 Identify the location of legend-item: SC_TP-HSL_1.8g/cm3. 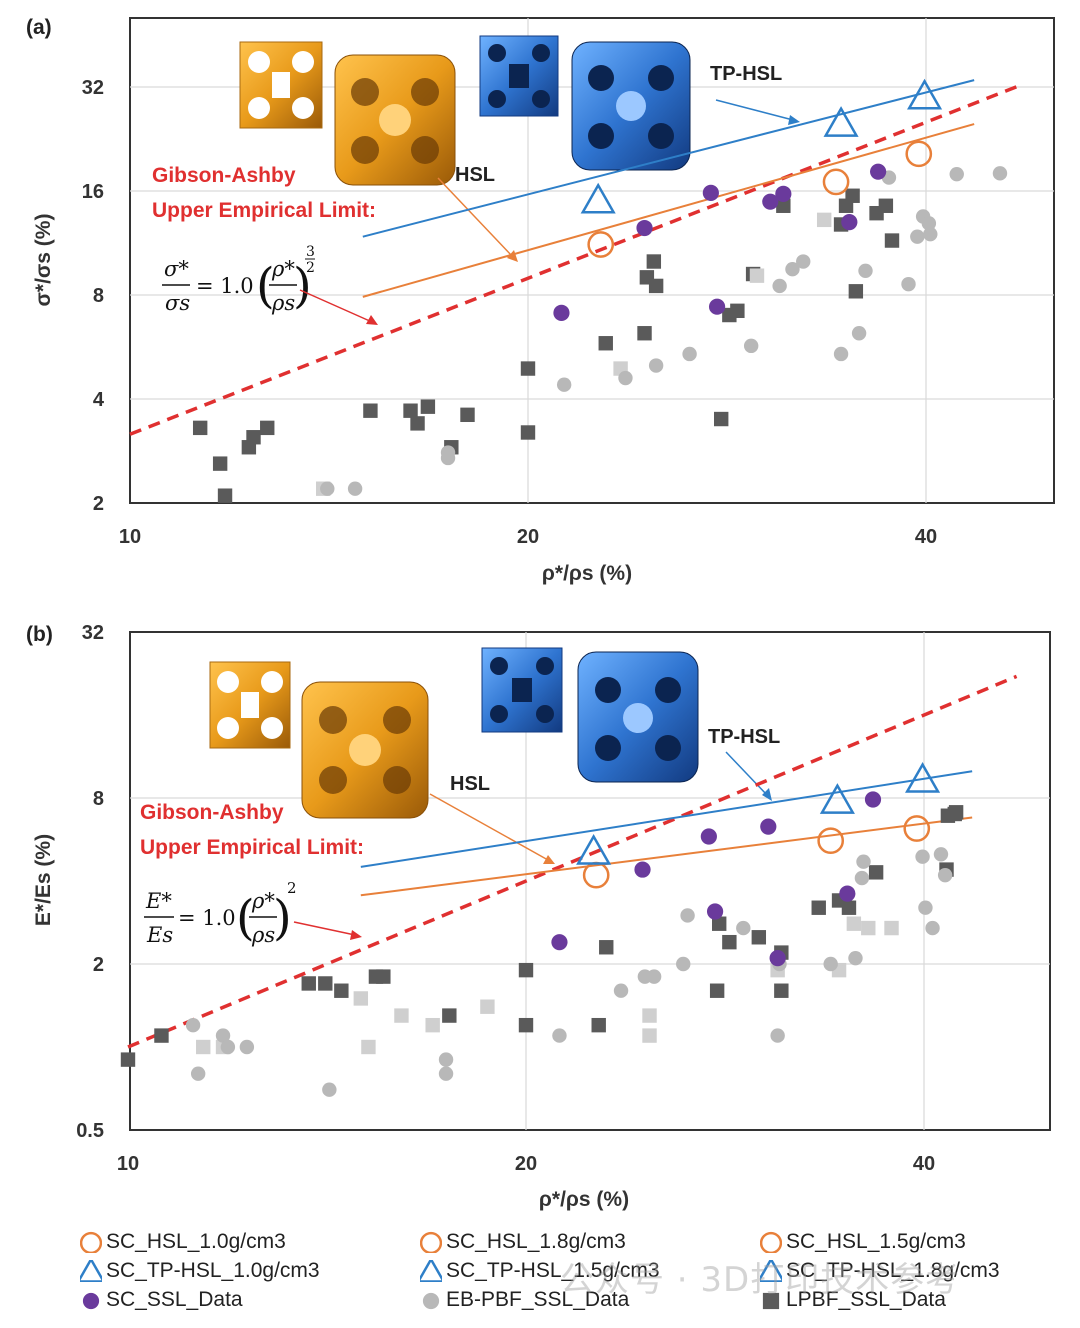
(880, 1271).